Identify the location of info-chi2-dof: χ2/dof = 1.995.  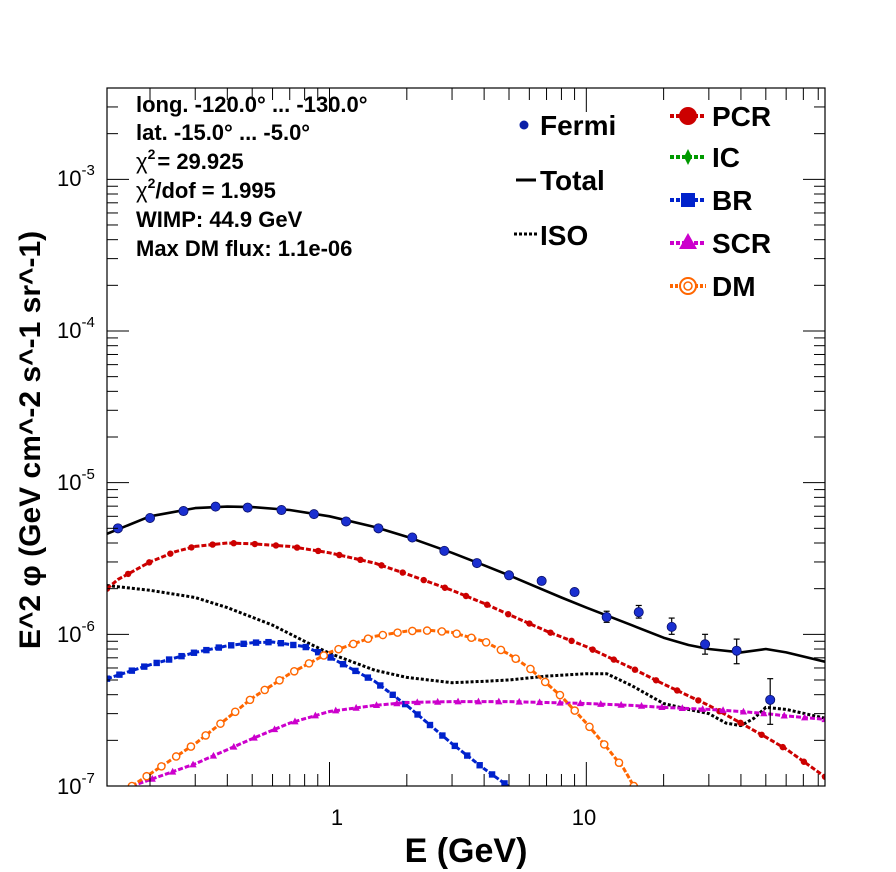
(206, 189).